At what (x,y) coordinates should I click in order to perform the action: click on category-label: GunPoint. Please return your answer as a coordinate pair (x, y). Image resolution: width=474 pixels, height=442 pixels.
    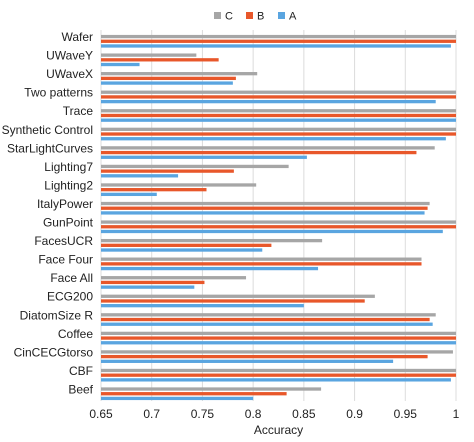
    Looking at the image, I should click on (68, 223).